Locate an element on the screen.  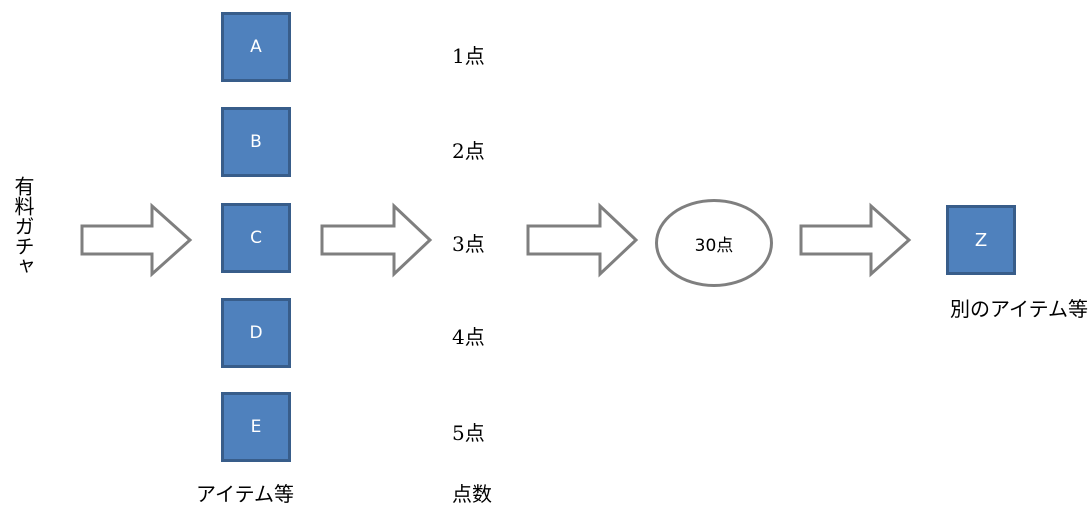
threshold-circle: 30点 is located at coordinates (714, 243).